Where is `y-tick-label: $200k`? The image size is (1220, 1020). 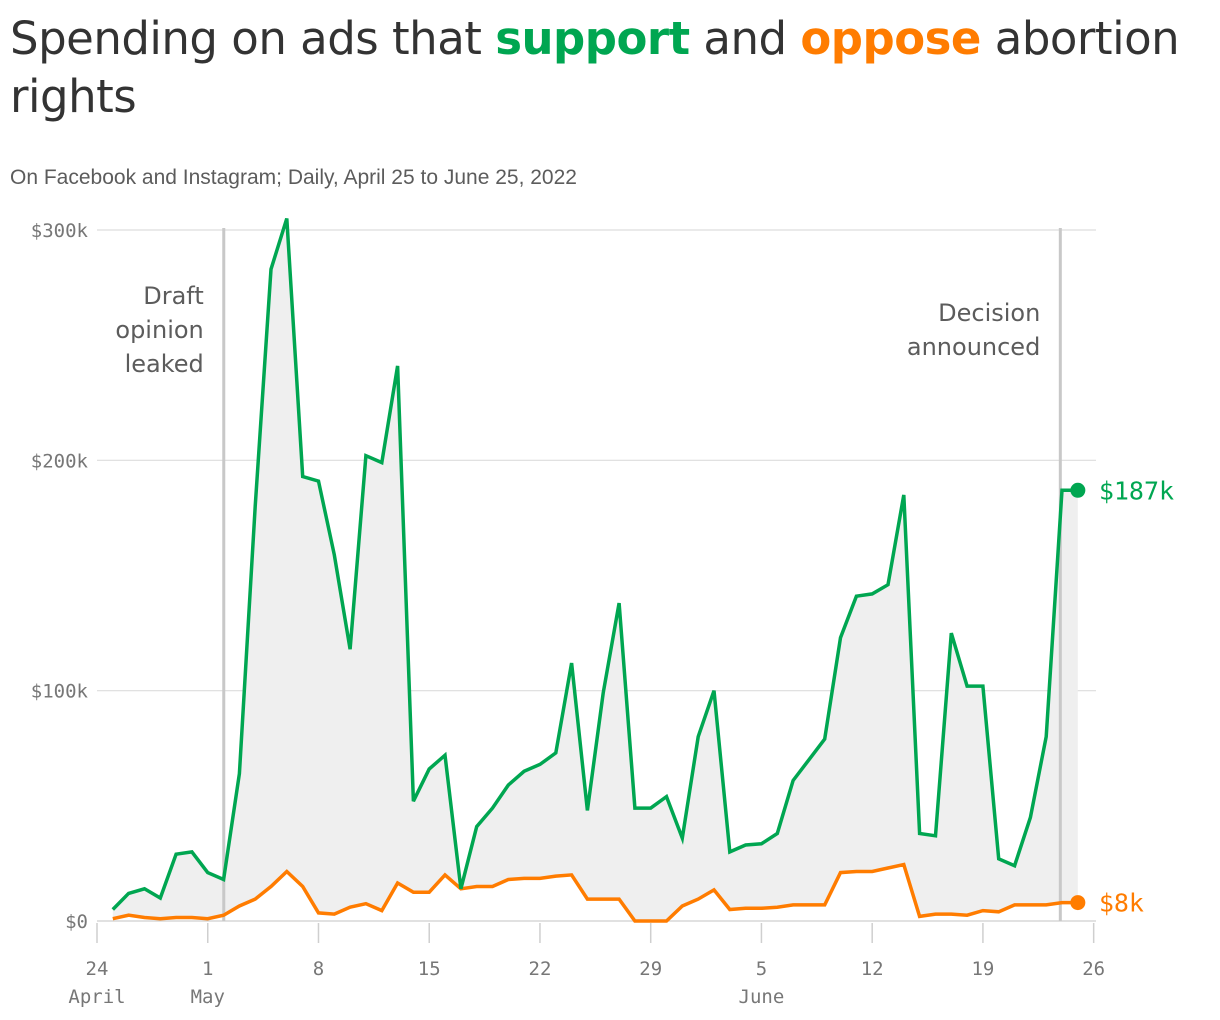
y-tick-label: $200k is located at coordinates (60, 461).